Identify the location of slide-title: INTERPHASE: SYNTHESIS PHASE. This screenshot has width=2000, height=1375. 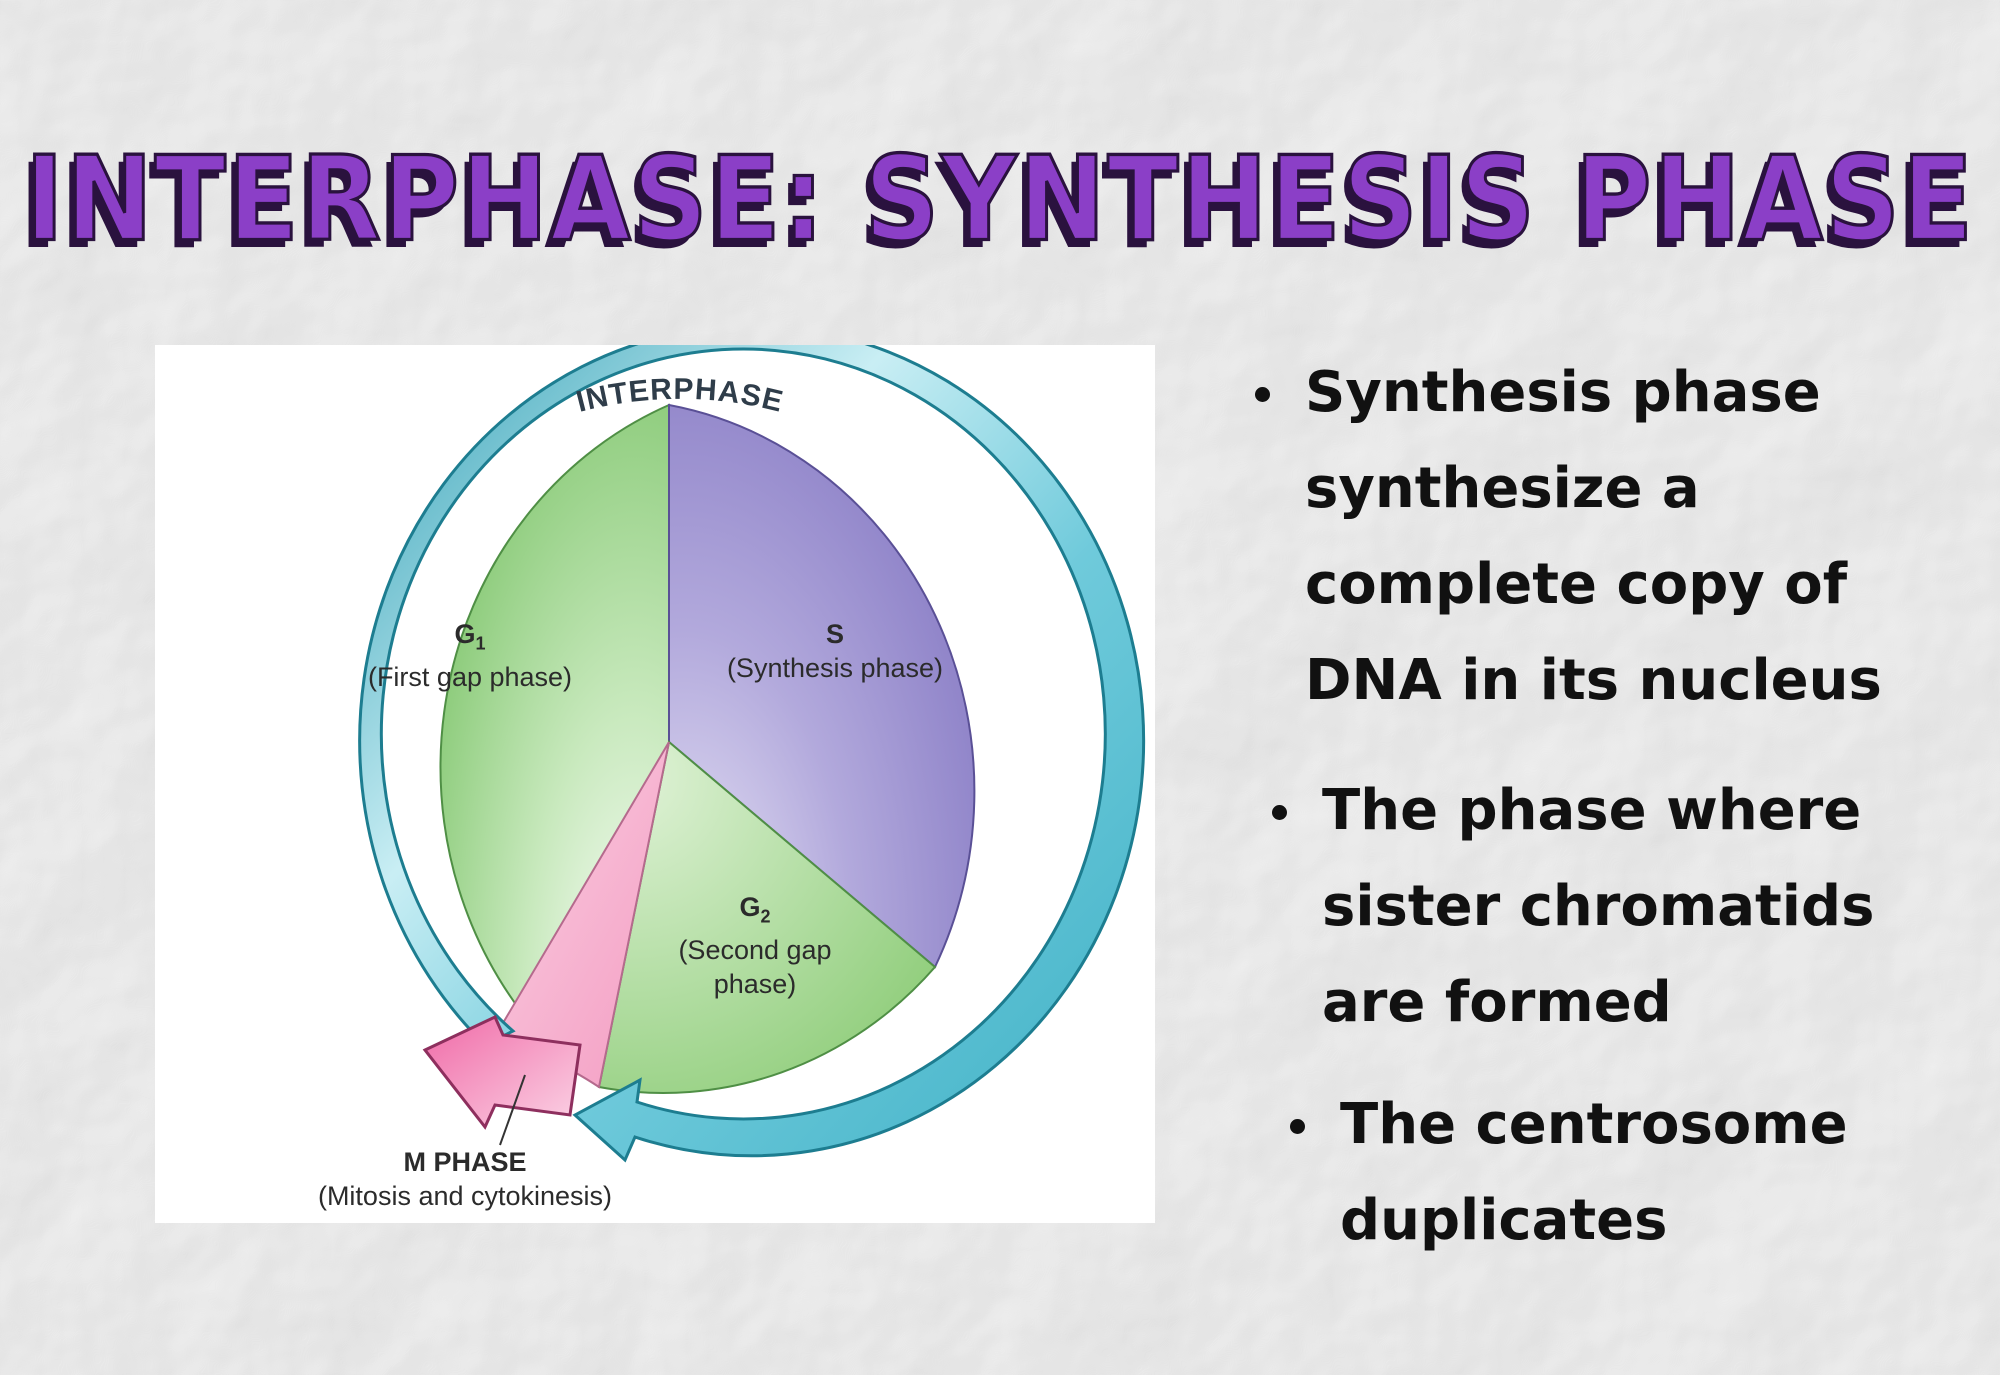
(999, 199).